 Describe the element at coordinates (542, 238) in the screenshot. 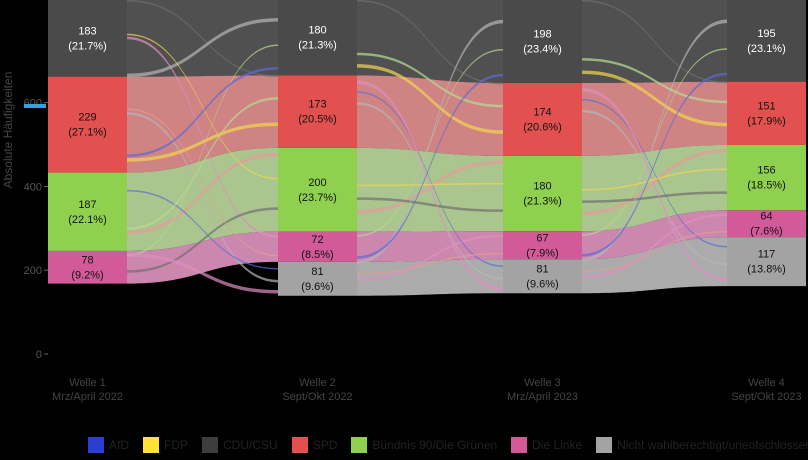

I see `node-count-label: 67` at that location.